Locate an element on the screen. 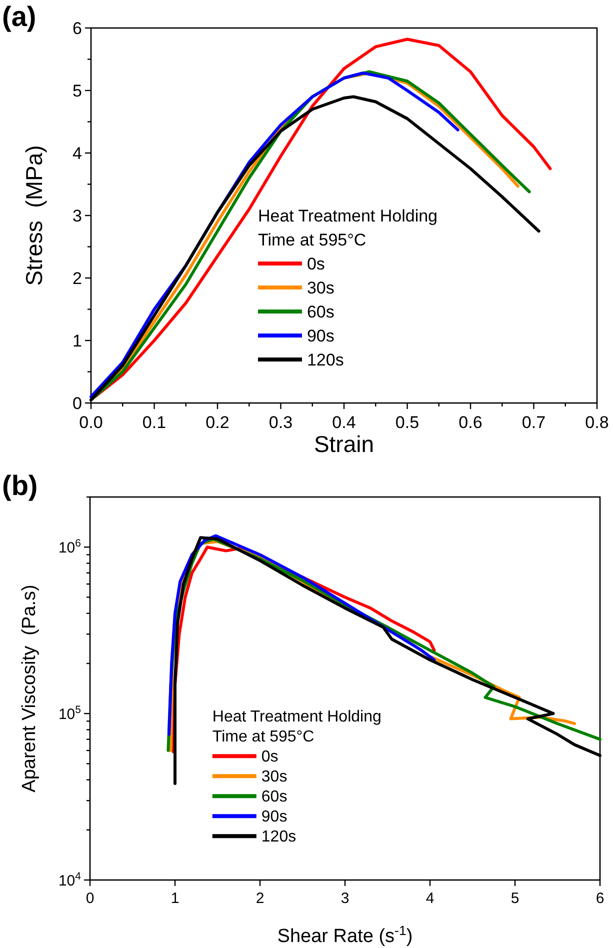 This screenshot has height=948, width=613. x-axis-title: Strain is located at coordinates (344, 444).